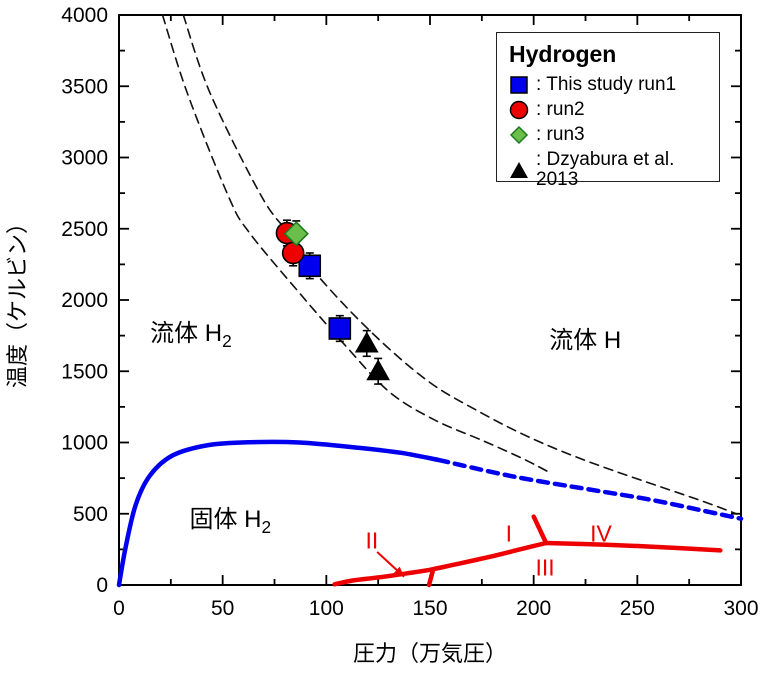  What do you see at coordinates (222, 608) in the screenshot?
I see `x-tick-label: 50` at bounding box center [222, 608].